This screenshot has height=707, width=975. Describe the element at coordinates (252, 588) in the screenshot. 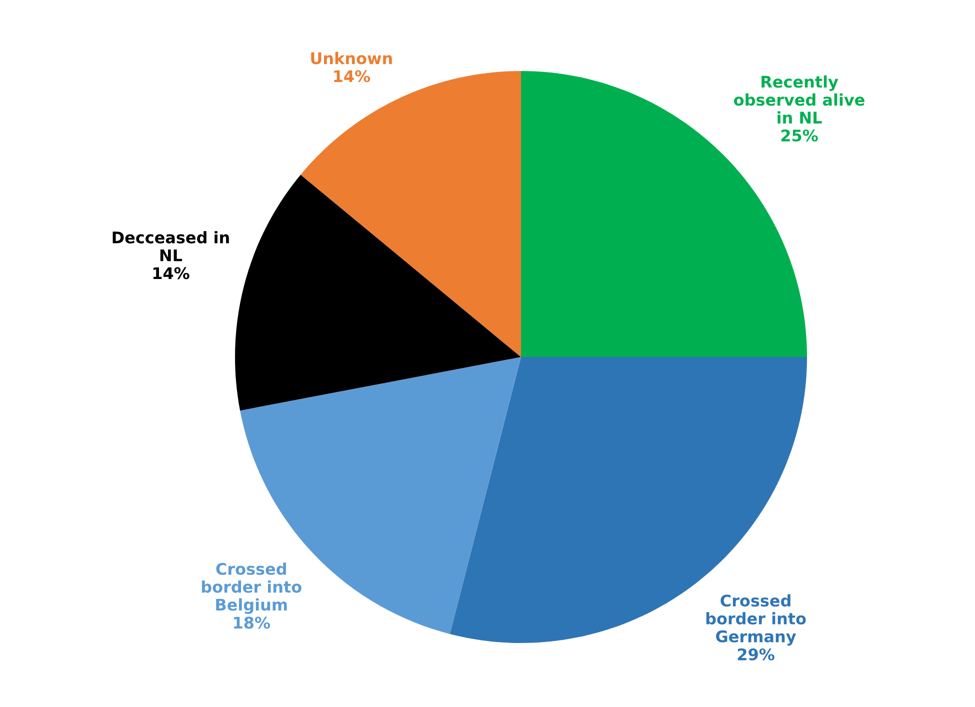

I see `slice-label: Crossed border into Belgium` at that location.